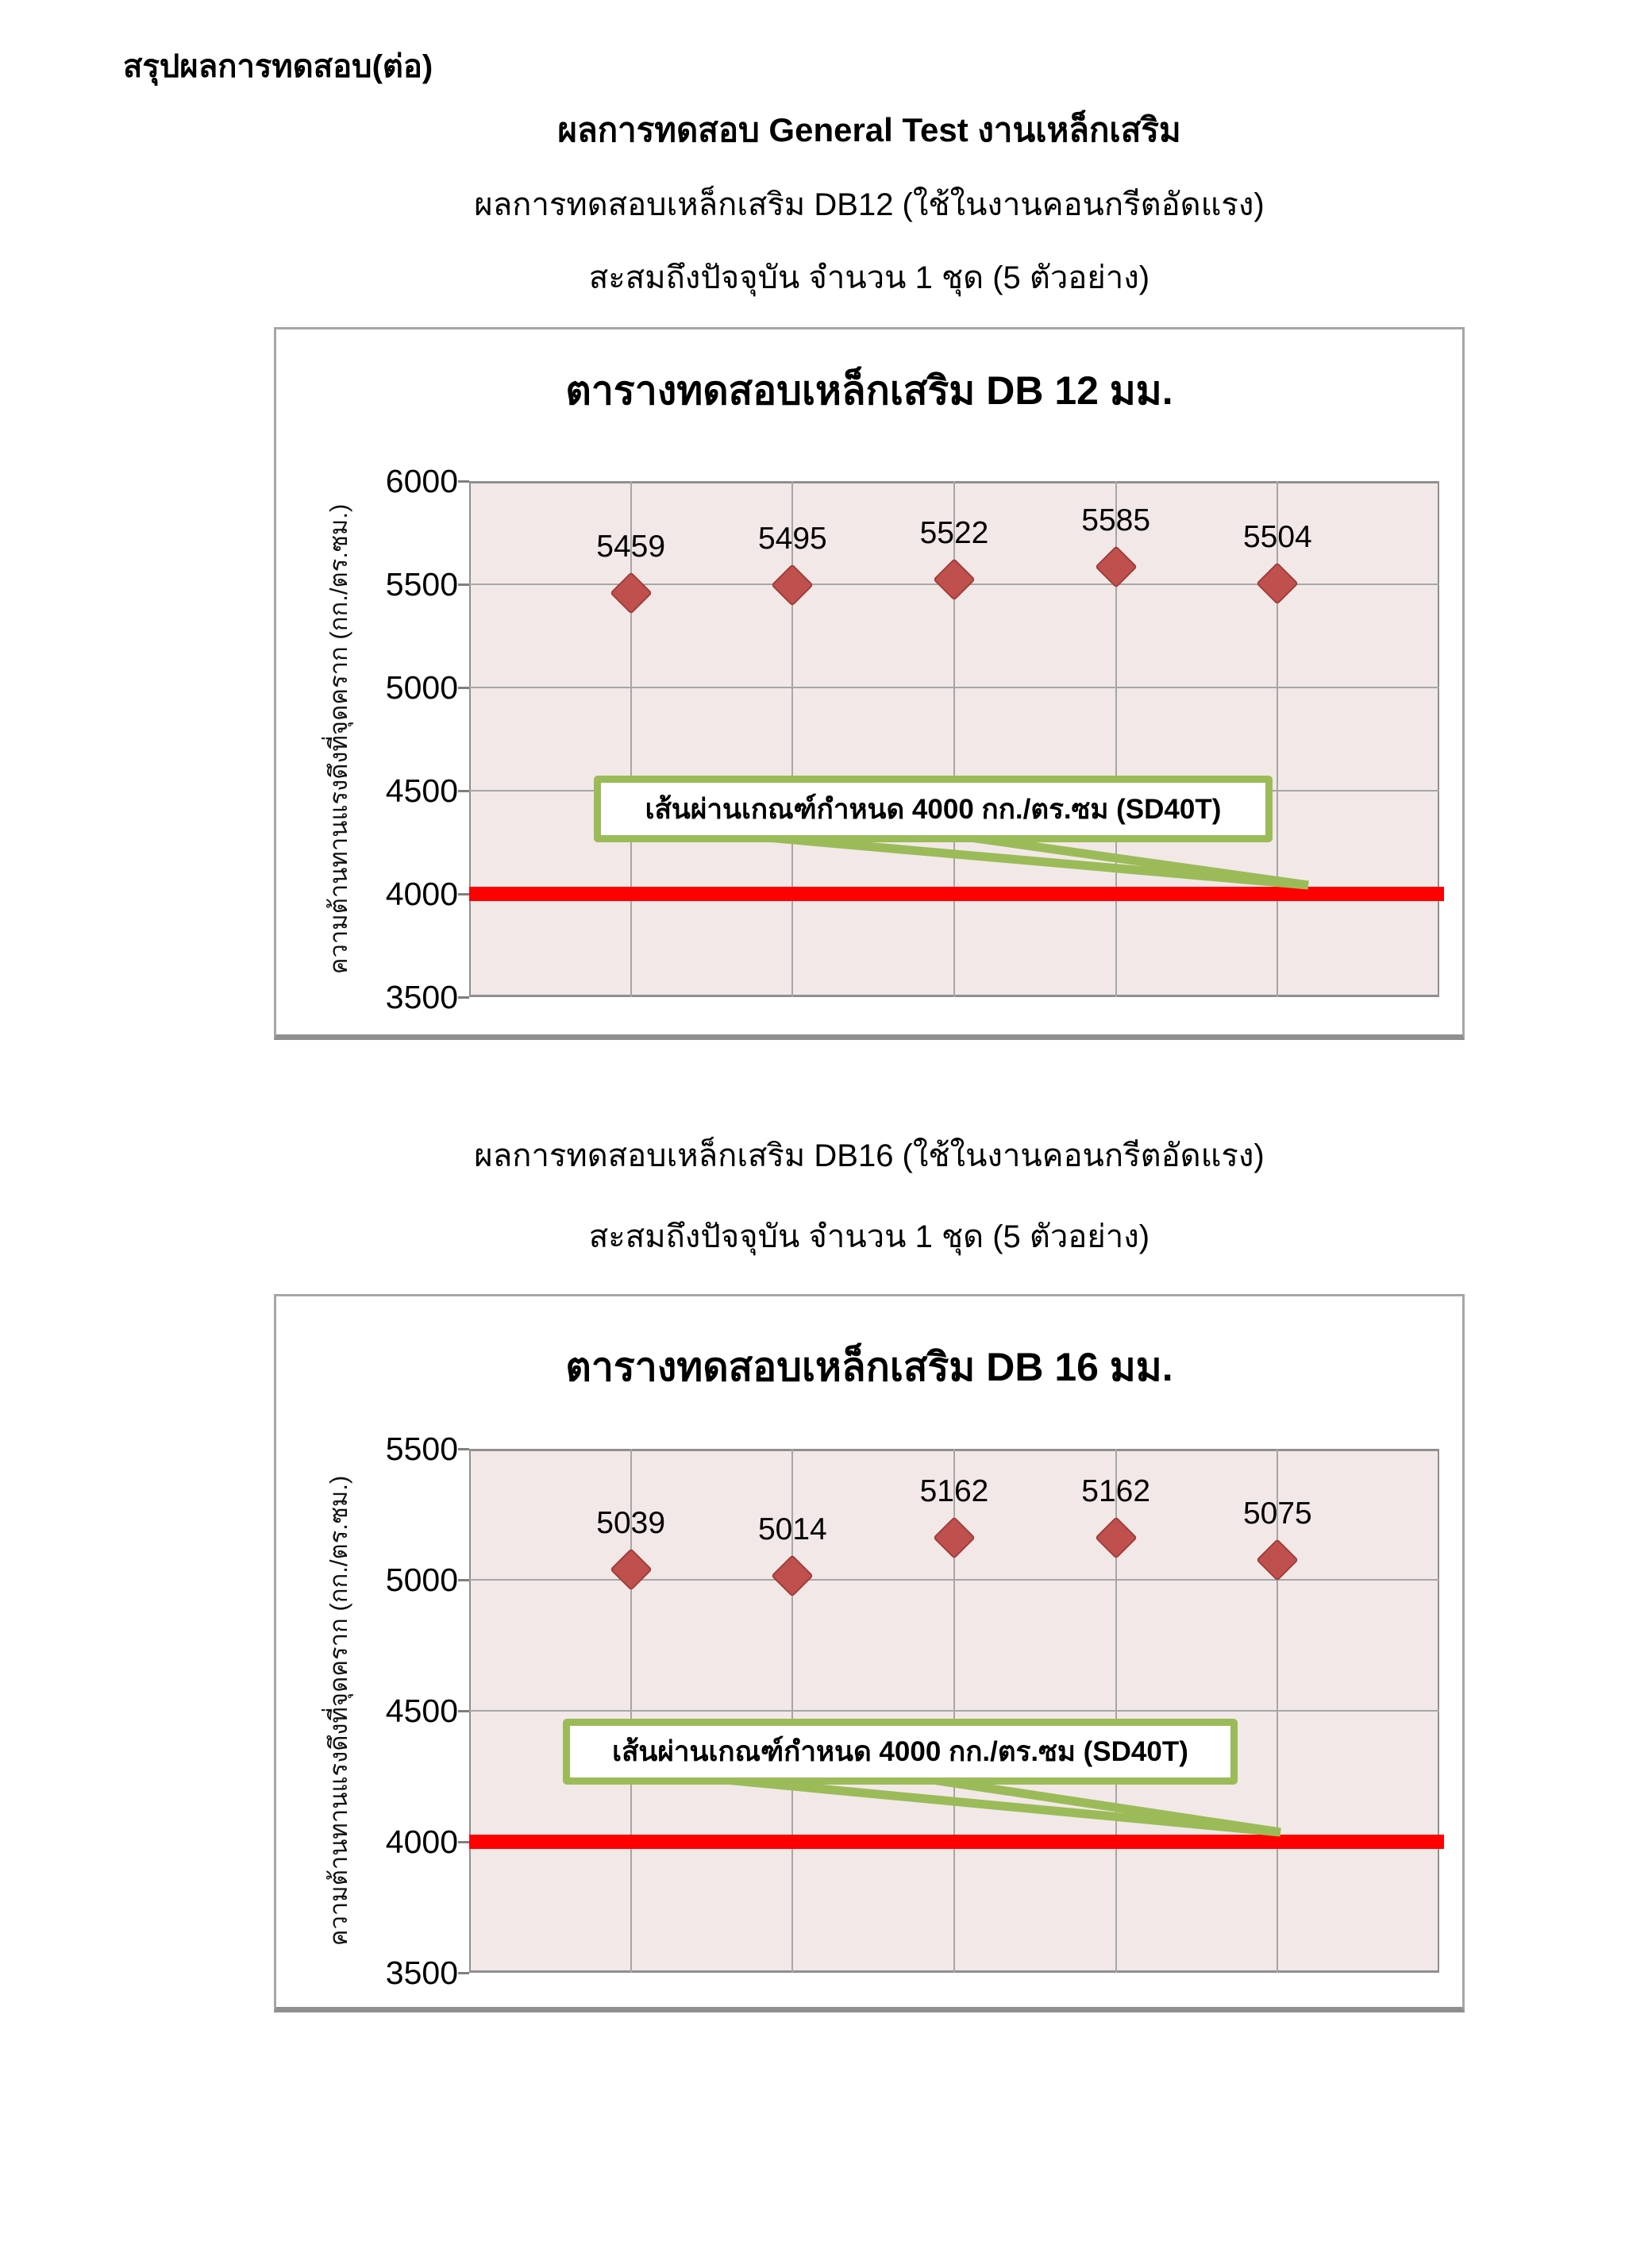 This screenshot has width=1652, height=2253. I want to click on data-point-label: 5039, so click(631, 1523).